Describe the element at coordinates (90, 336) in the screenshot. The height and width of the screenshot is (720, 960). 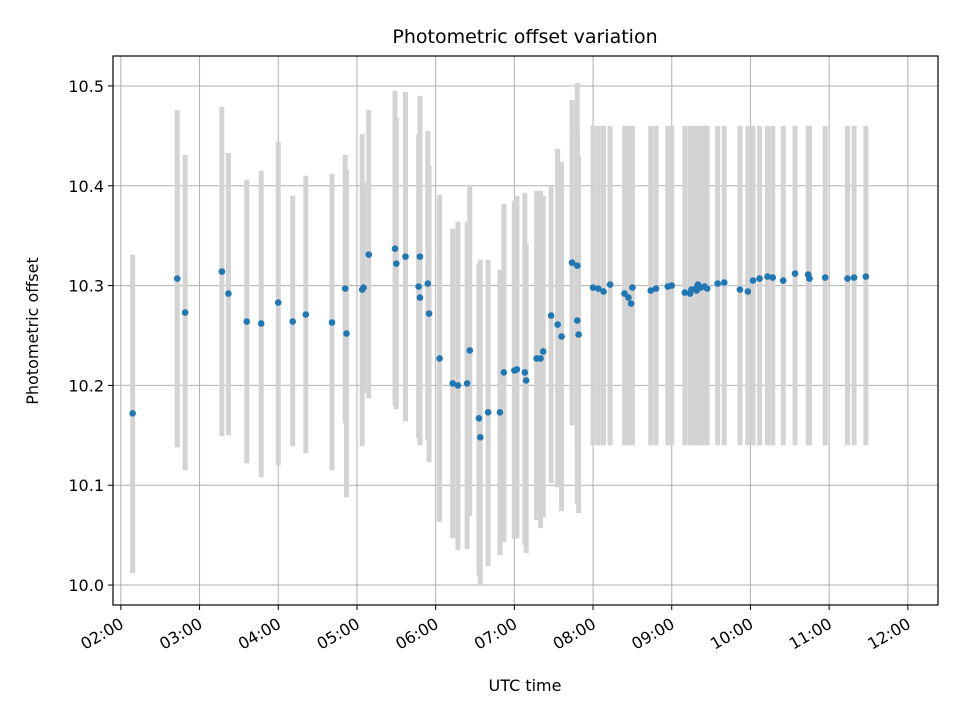
I see `y-axis-ticks: 10.0 10.1 10.2 10.3 10.4 10.5` at that location.